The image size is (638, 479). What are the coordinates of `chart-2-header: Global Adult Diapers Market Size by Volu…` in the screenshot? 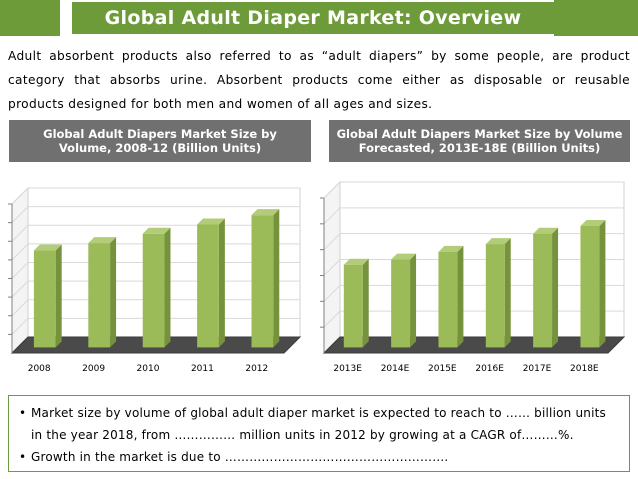 It's located at (479, 141).